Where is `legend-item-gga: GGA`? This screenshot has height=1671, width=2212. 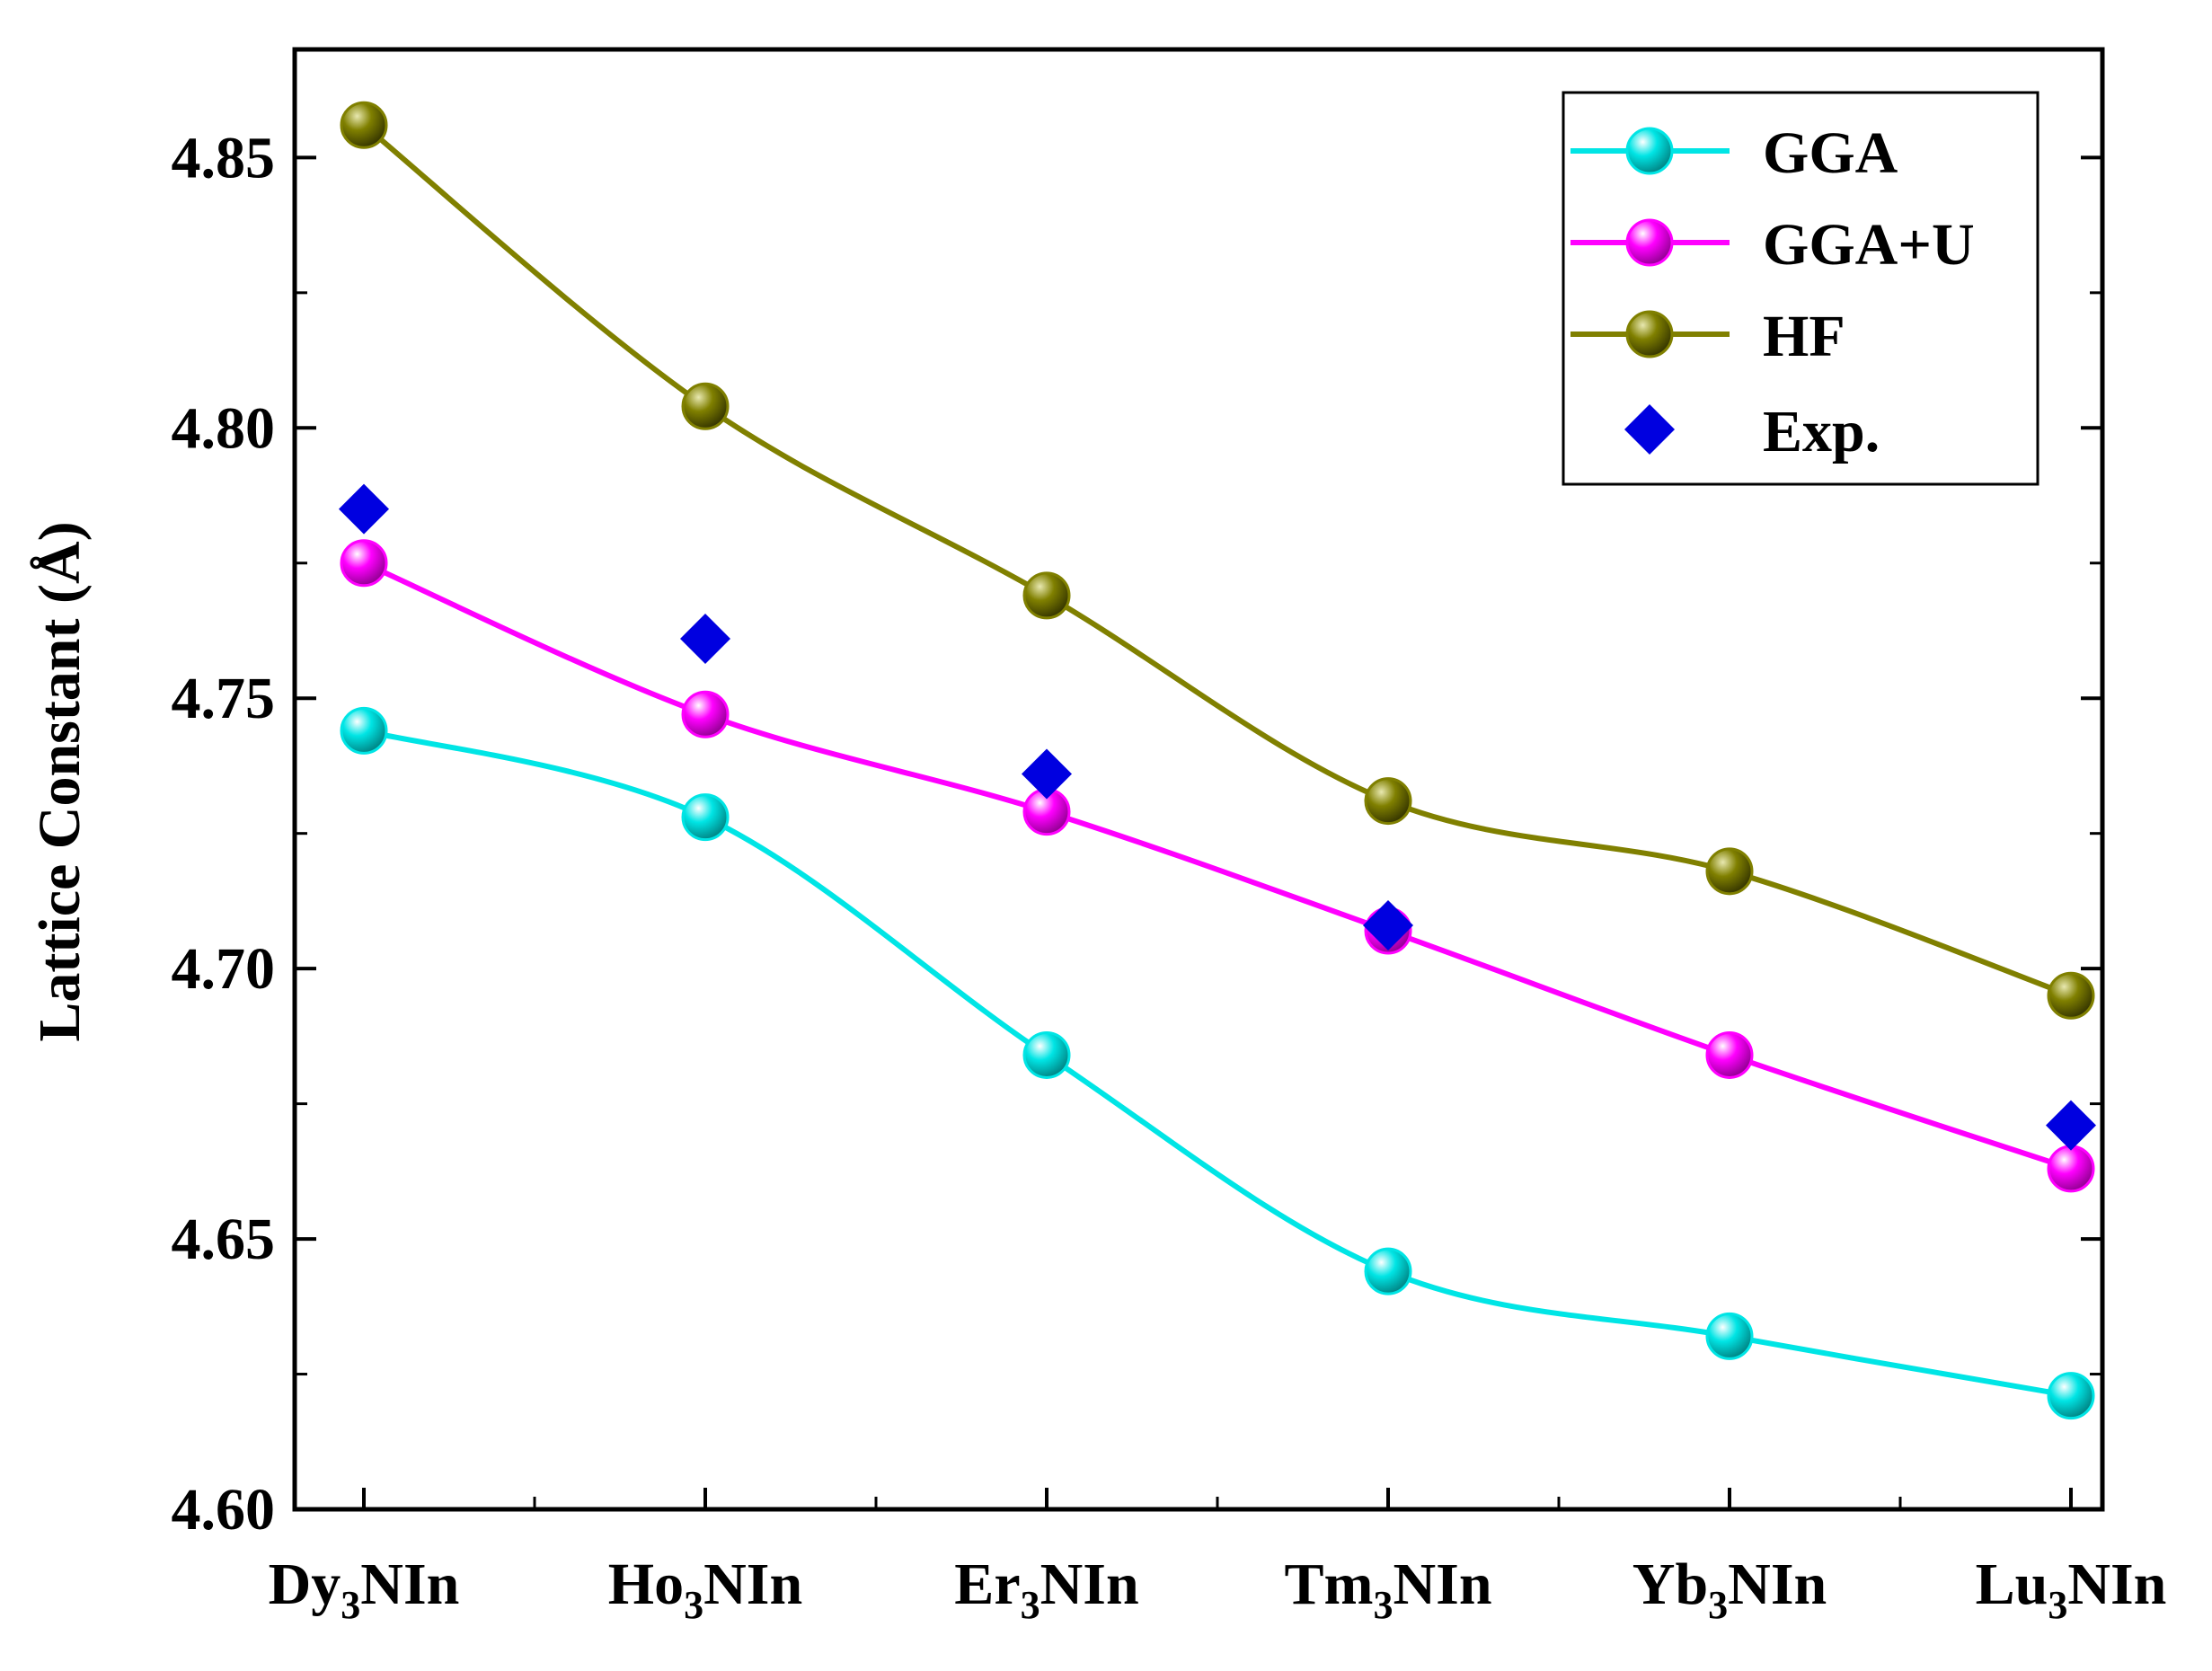 legend-item-gga: GGA is located at coordinates (1735, 153).